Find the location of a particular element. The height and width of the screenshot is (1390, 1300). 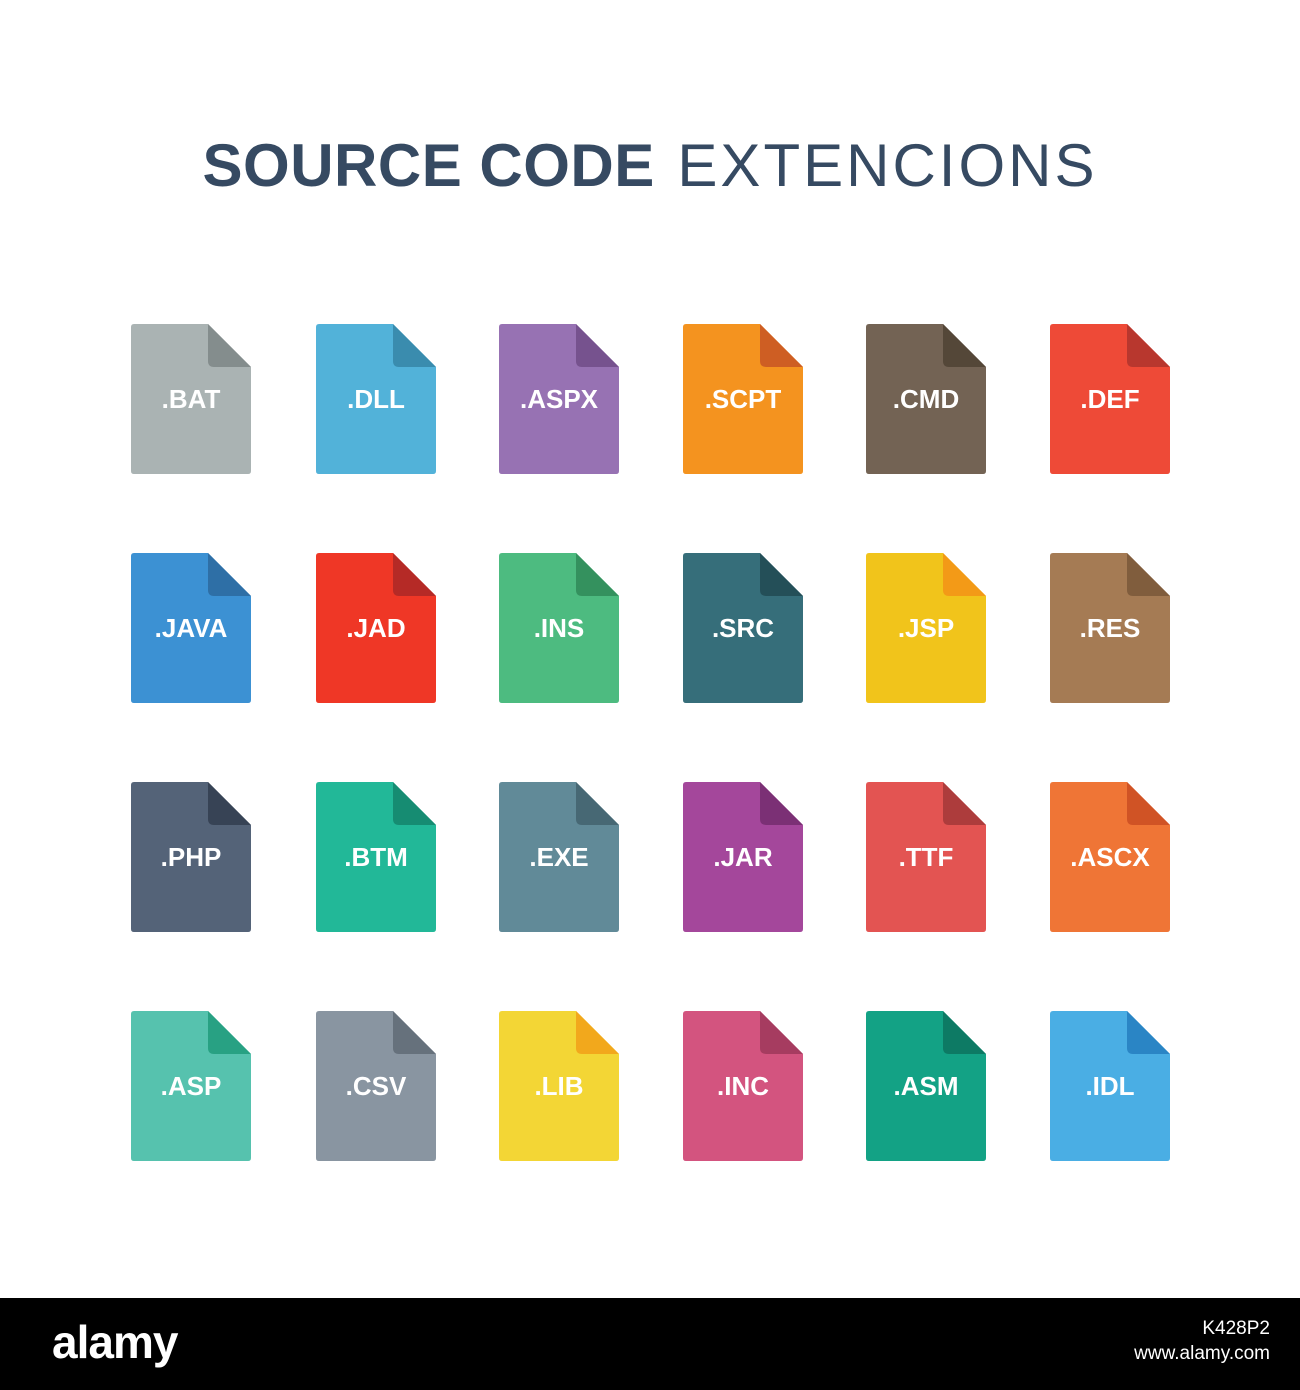

file-extension-label: .IDL is located at coordinates (1110, 1086).